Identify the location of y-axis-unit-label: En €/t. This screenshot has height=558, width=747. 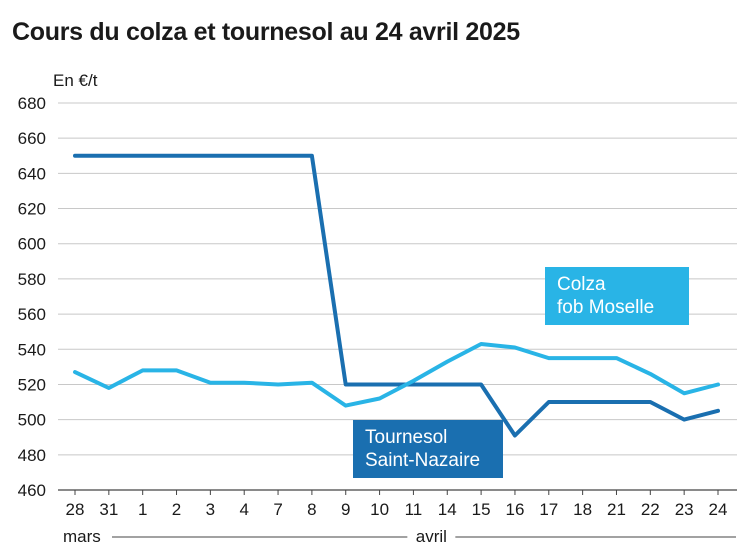
(75, 80).